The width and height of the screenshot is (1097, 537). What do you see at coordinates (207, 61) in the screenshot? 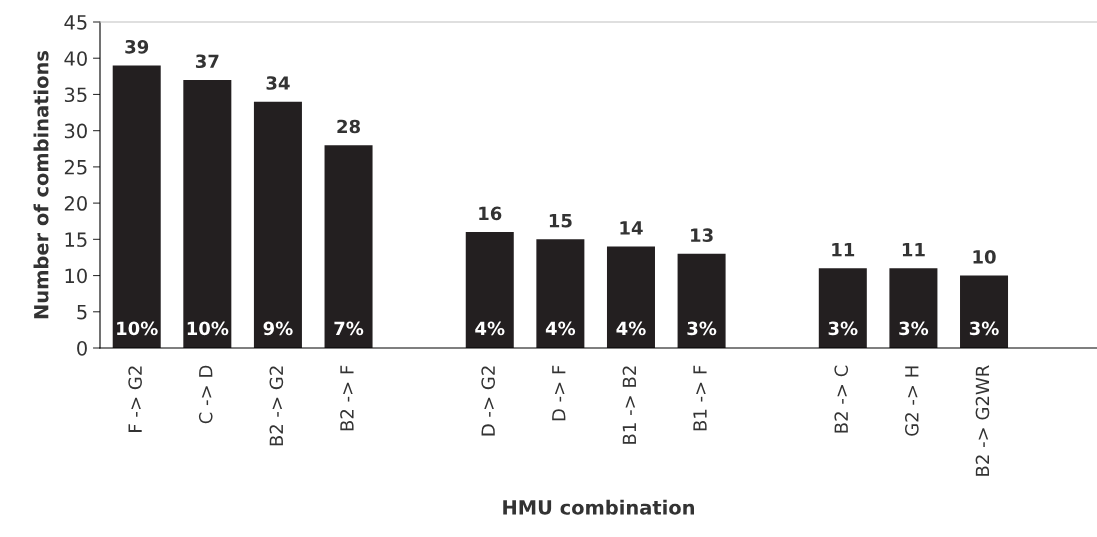
I see `data-label: 37` at bounding box center [207, 61].